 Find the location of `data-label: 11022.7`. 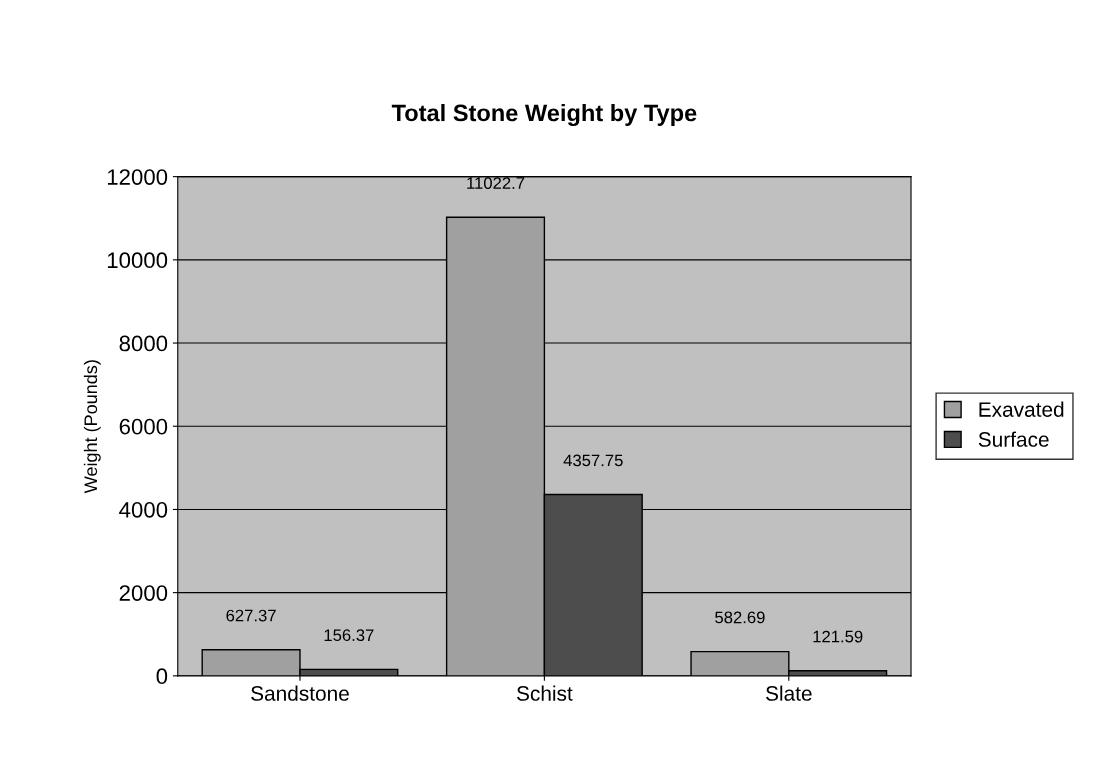

data-label: 11022.7 is located at coordinates (496, 183).